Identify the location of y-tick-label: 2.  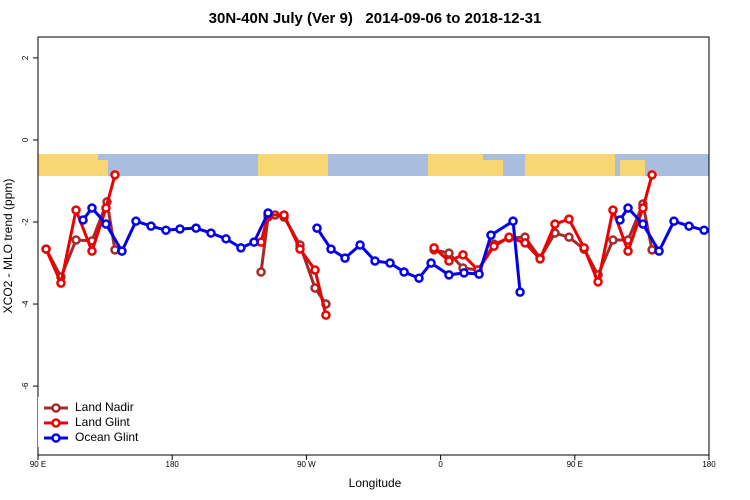
(25, 57).